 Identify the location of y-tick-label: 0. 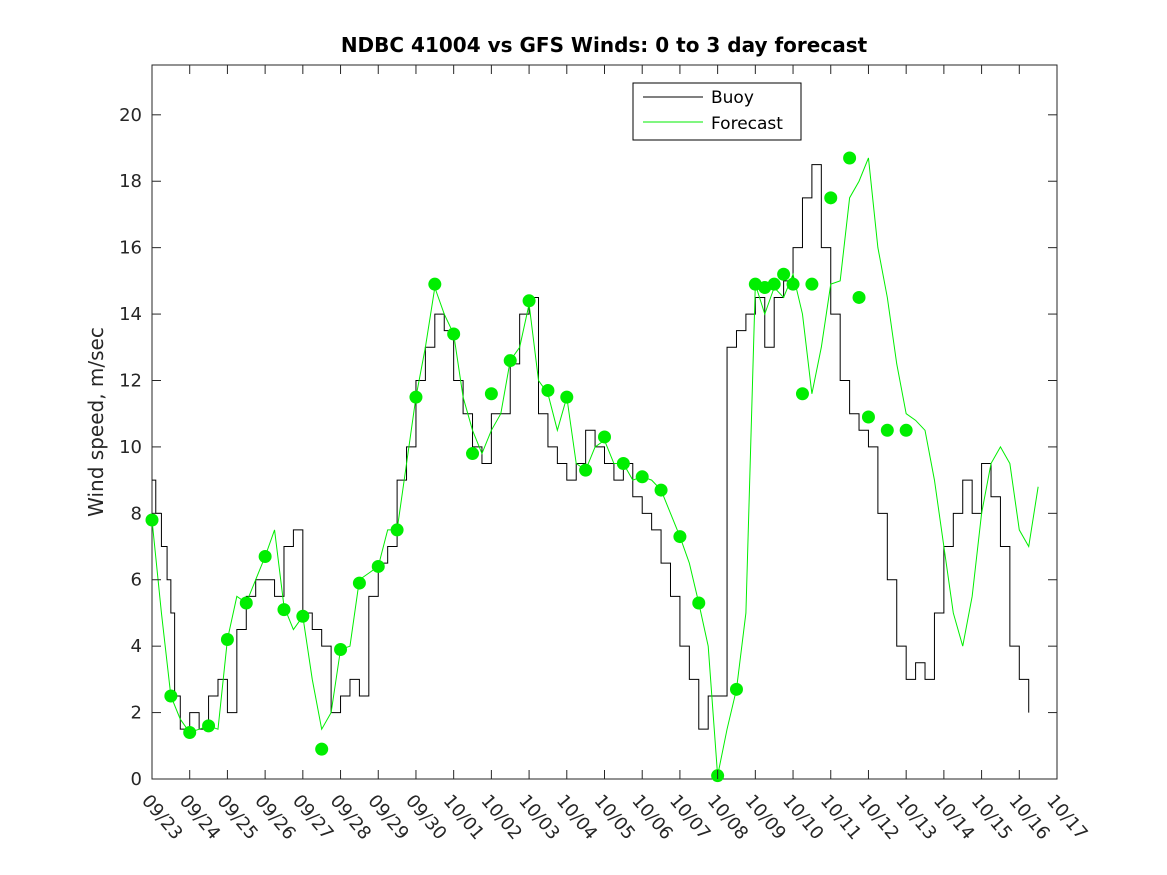
(136, 779).